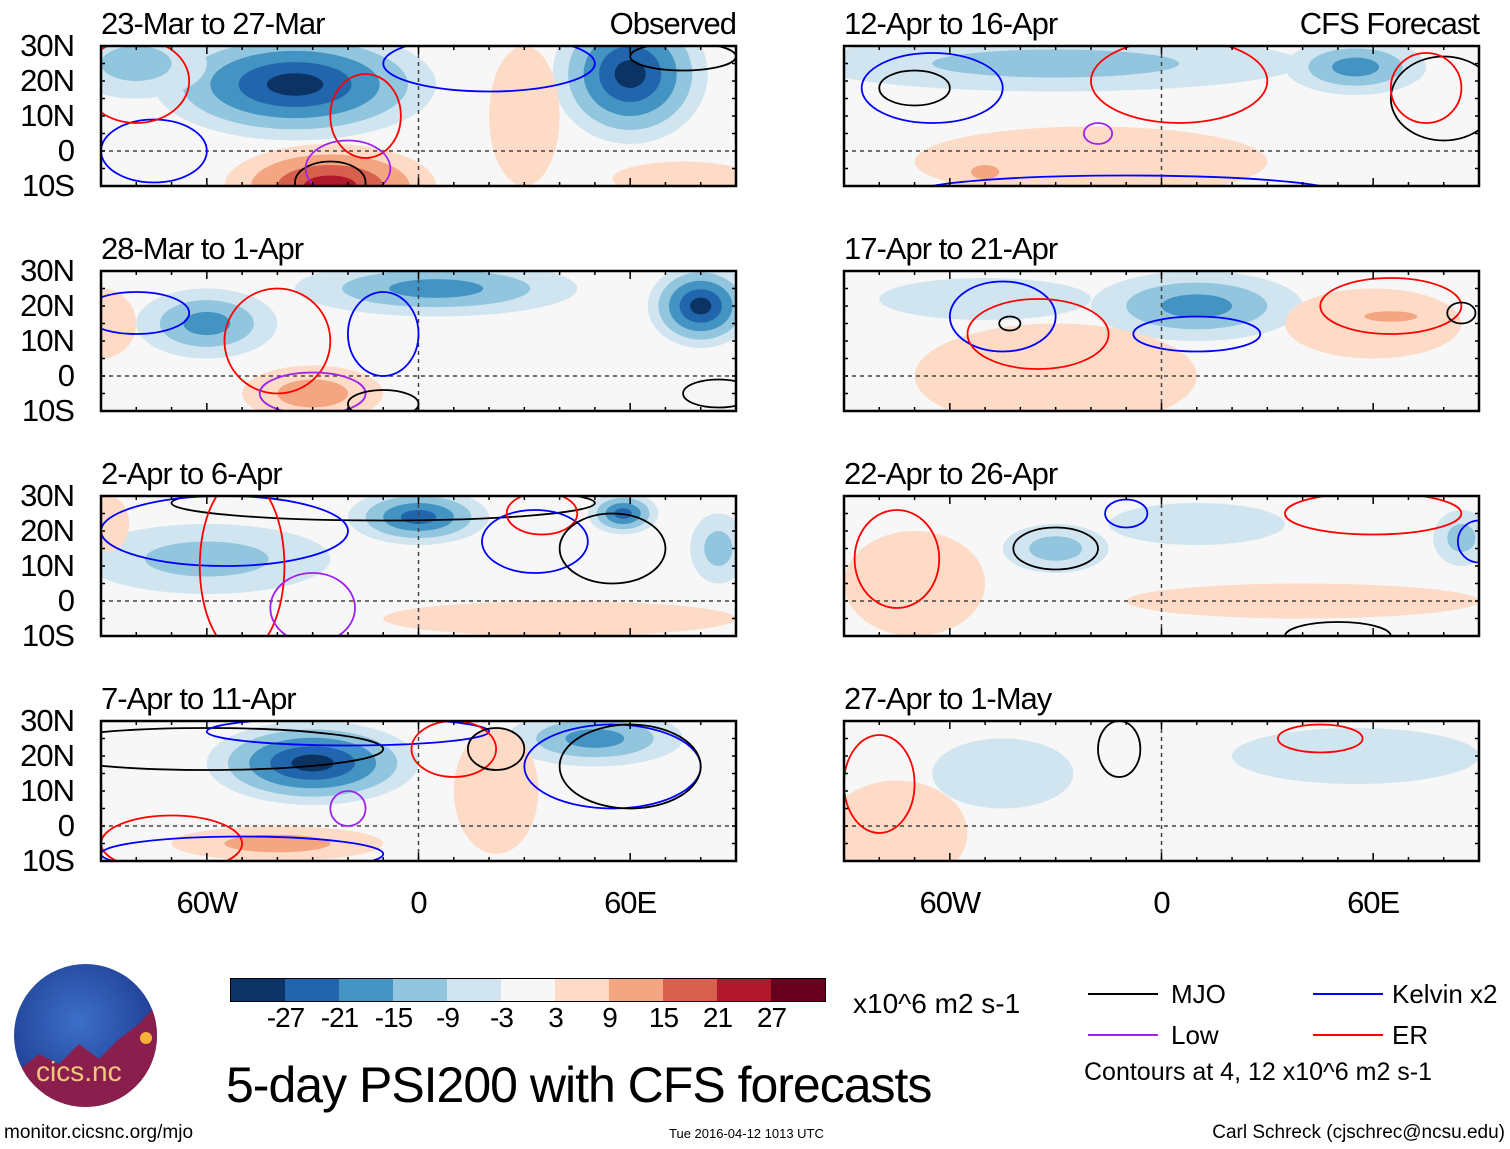  Describe the element at coordinates (951, 248) in the screenshot. I see `panel-title: 17-Apr to 21-Apr` at that location.